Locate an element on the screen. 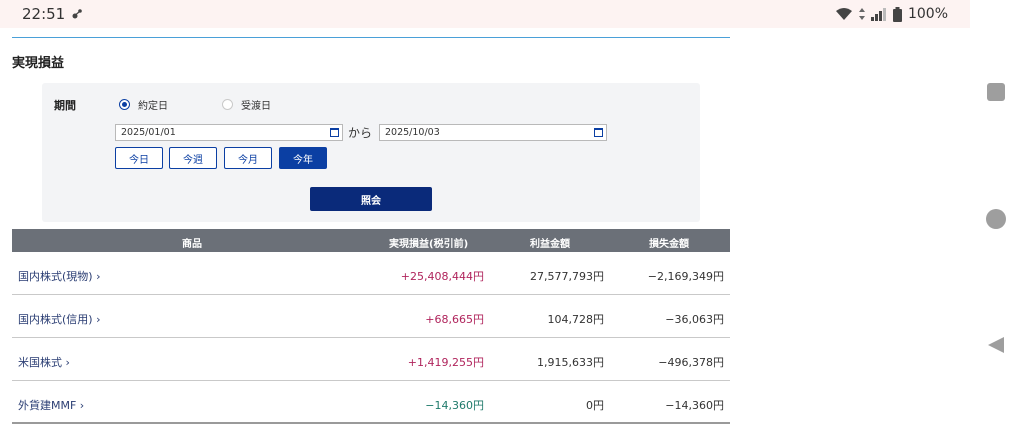  signal-icon is located at coordinates (878, 14).